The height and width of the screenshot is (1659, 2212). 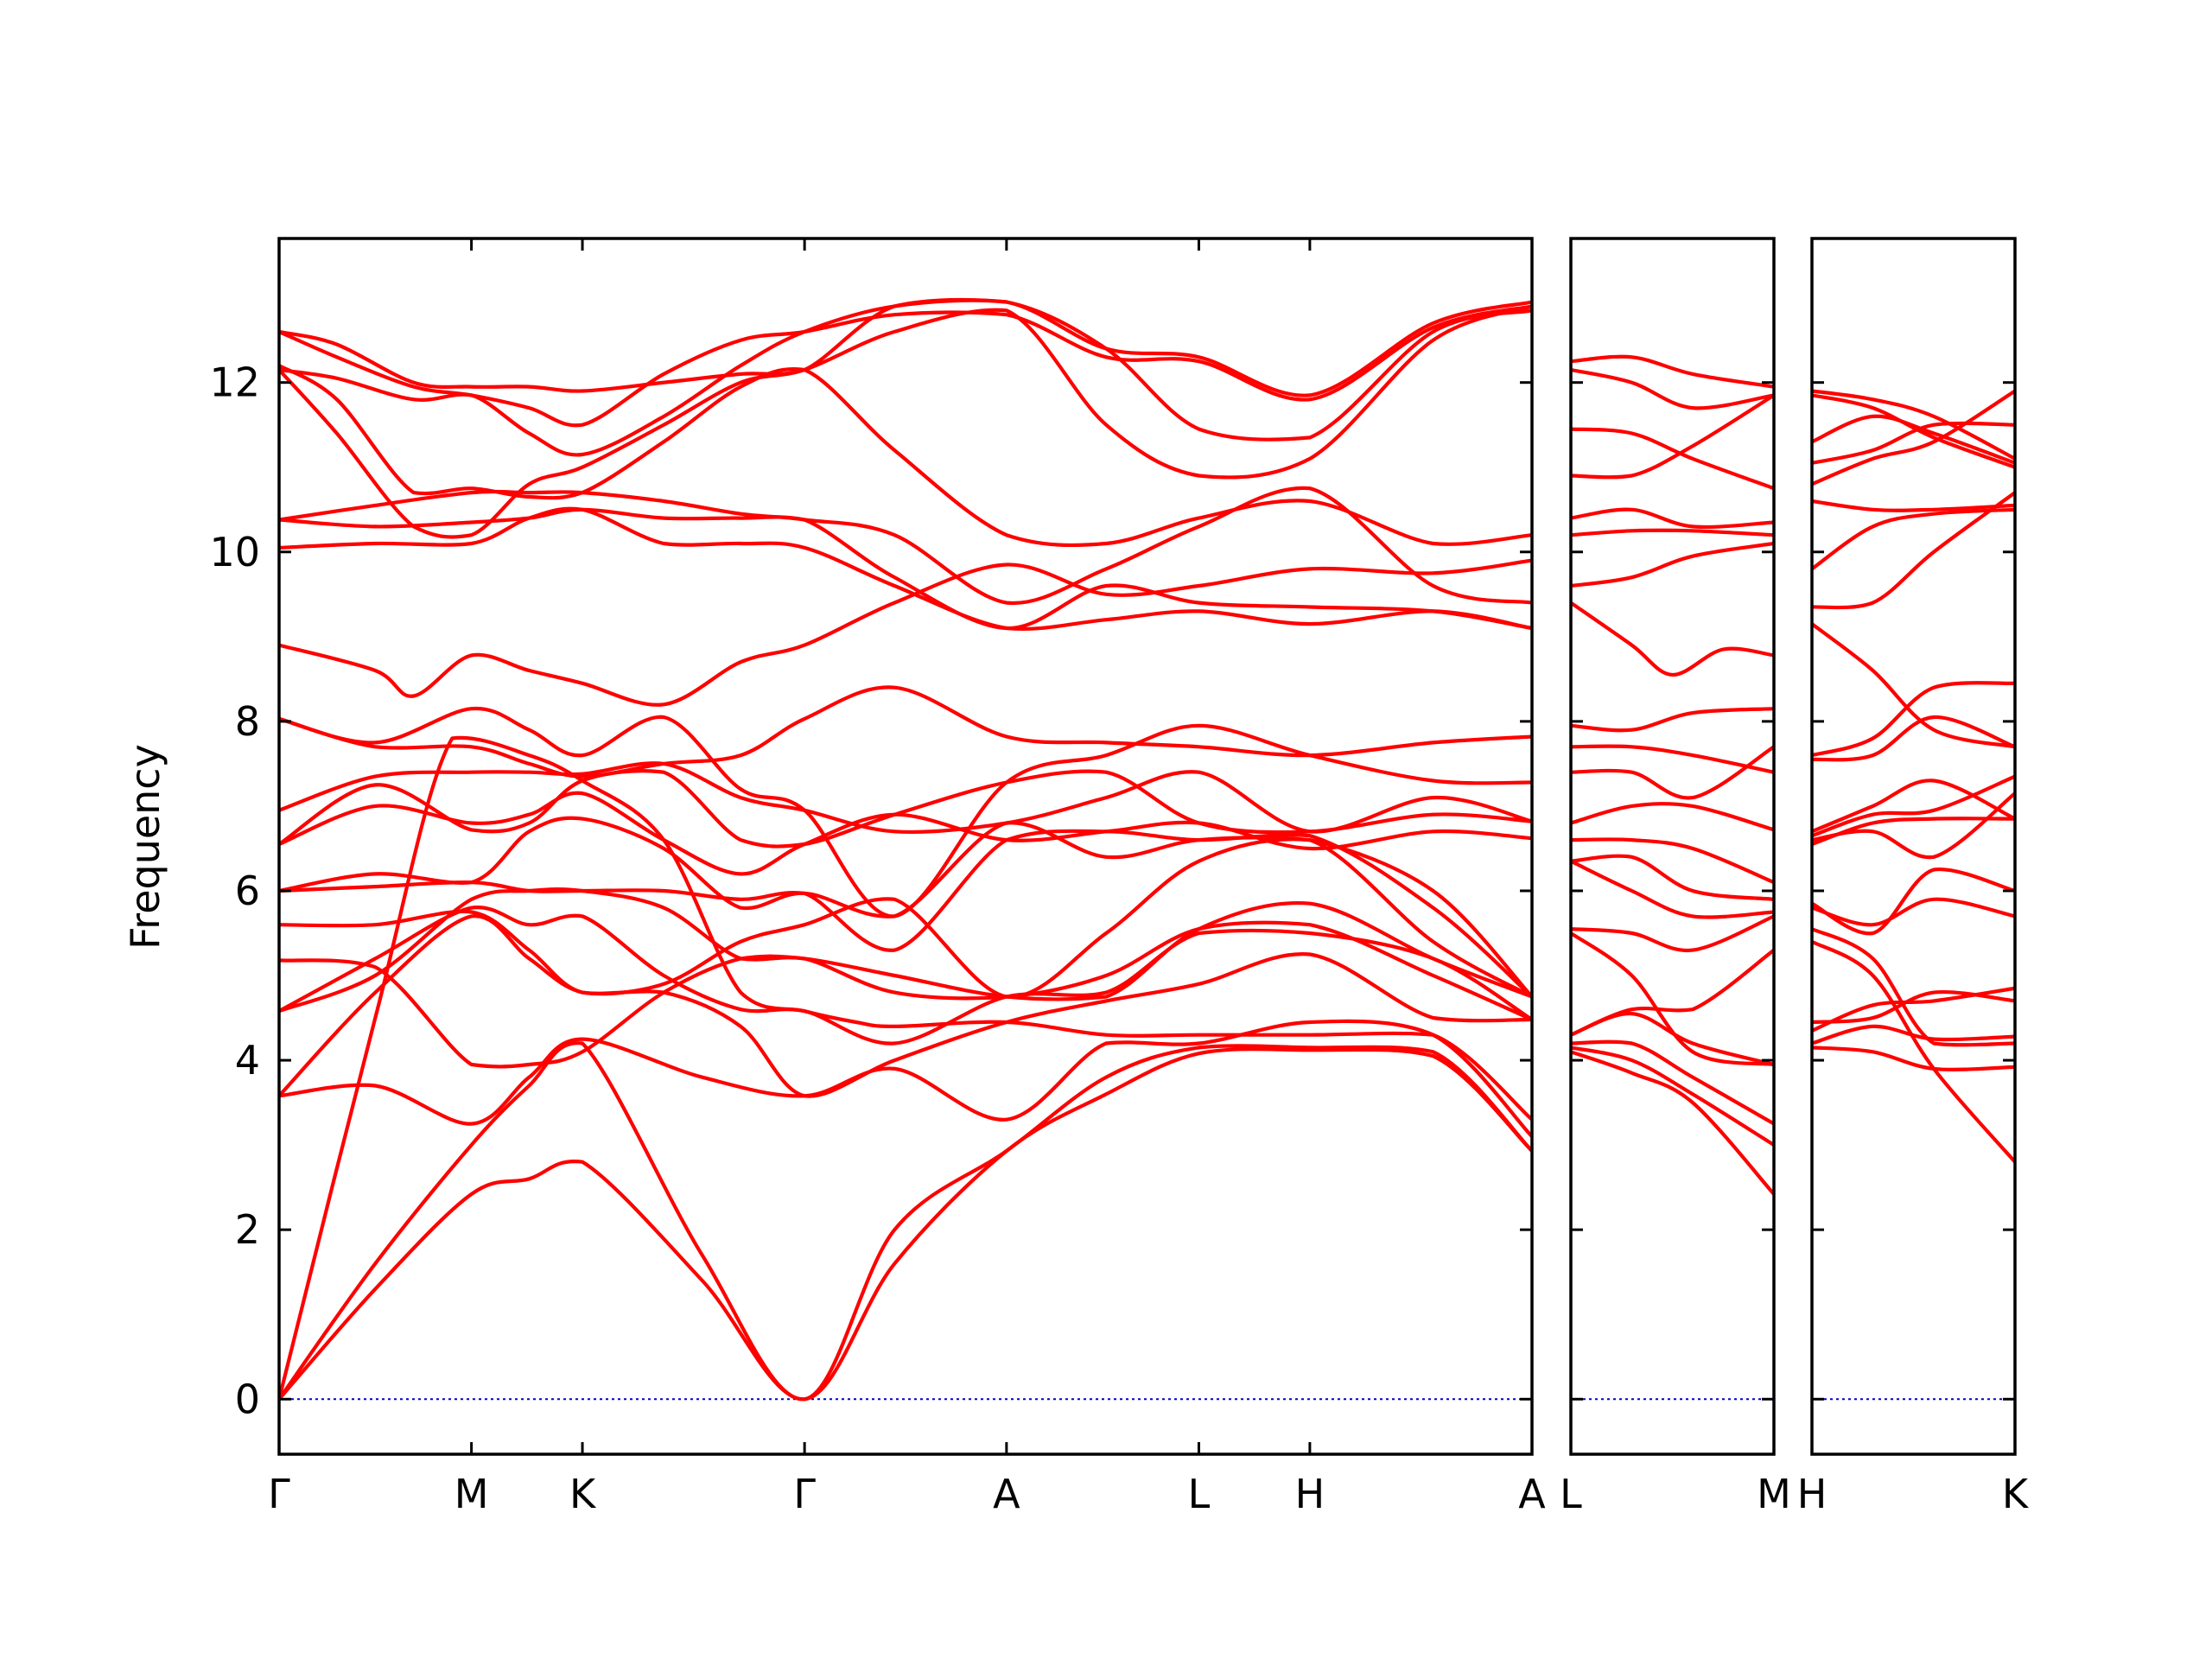 What do you see at coordinates (247, 891) in the screenshot?
I see `y-tick-label: 6` at bounding box center [247, 891].